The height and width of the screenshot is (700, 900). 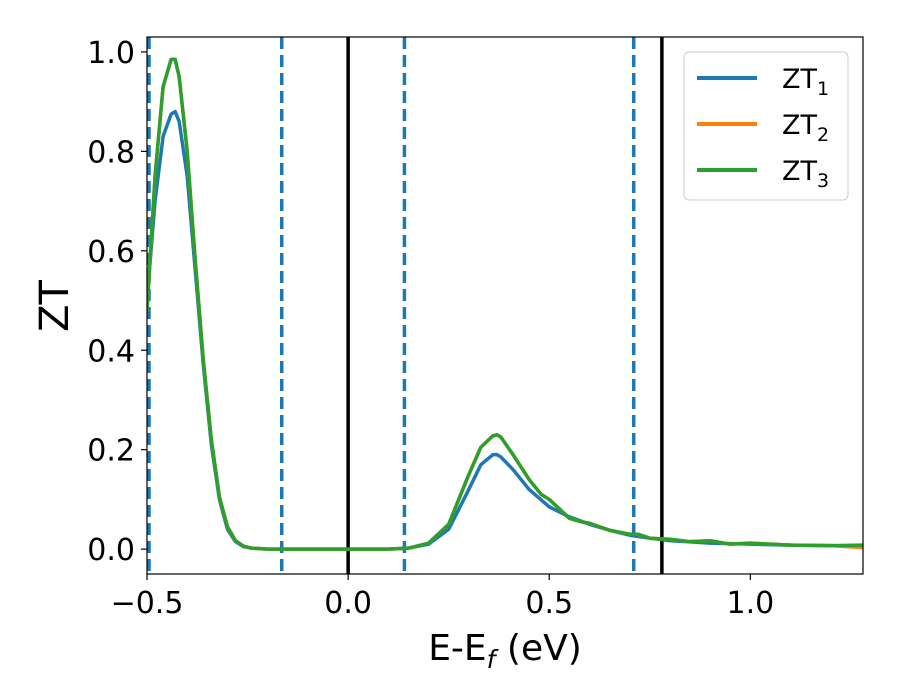 I want to click on x-tick-label: −0.5, so click(x=147, y=603).